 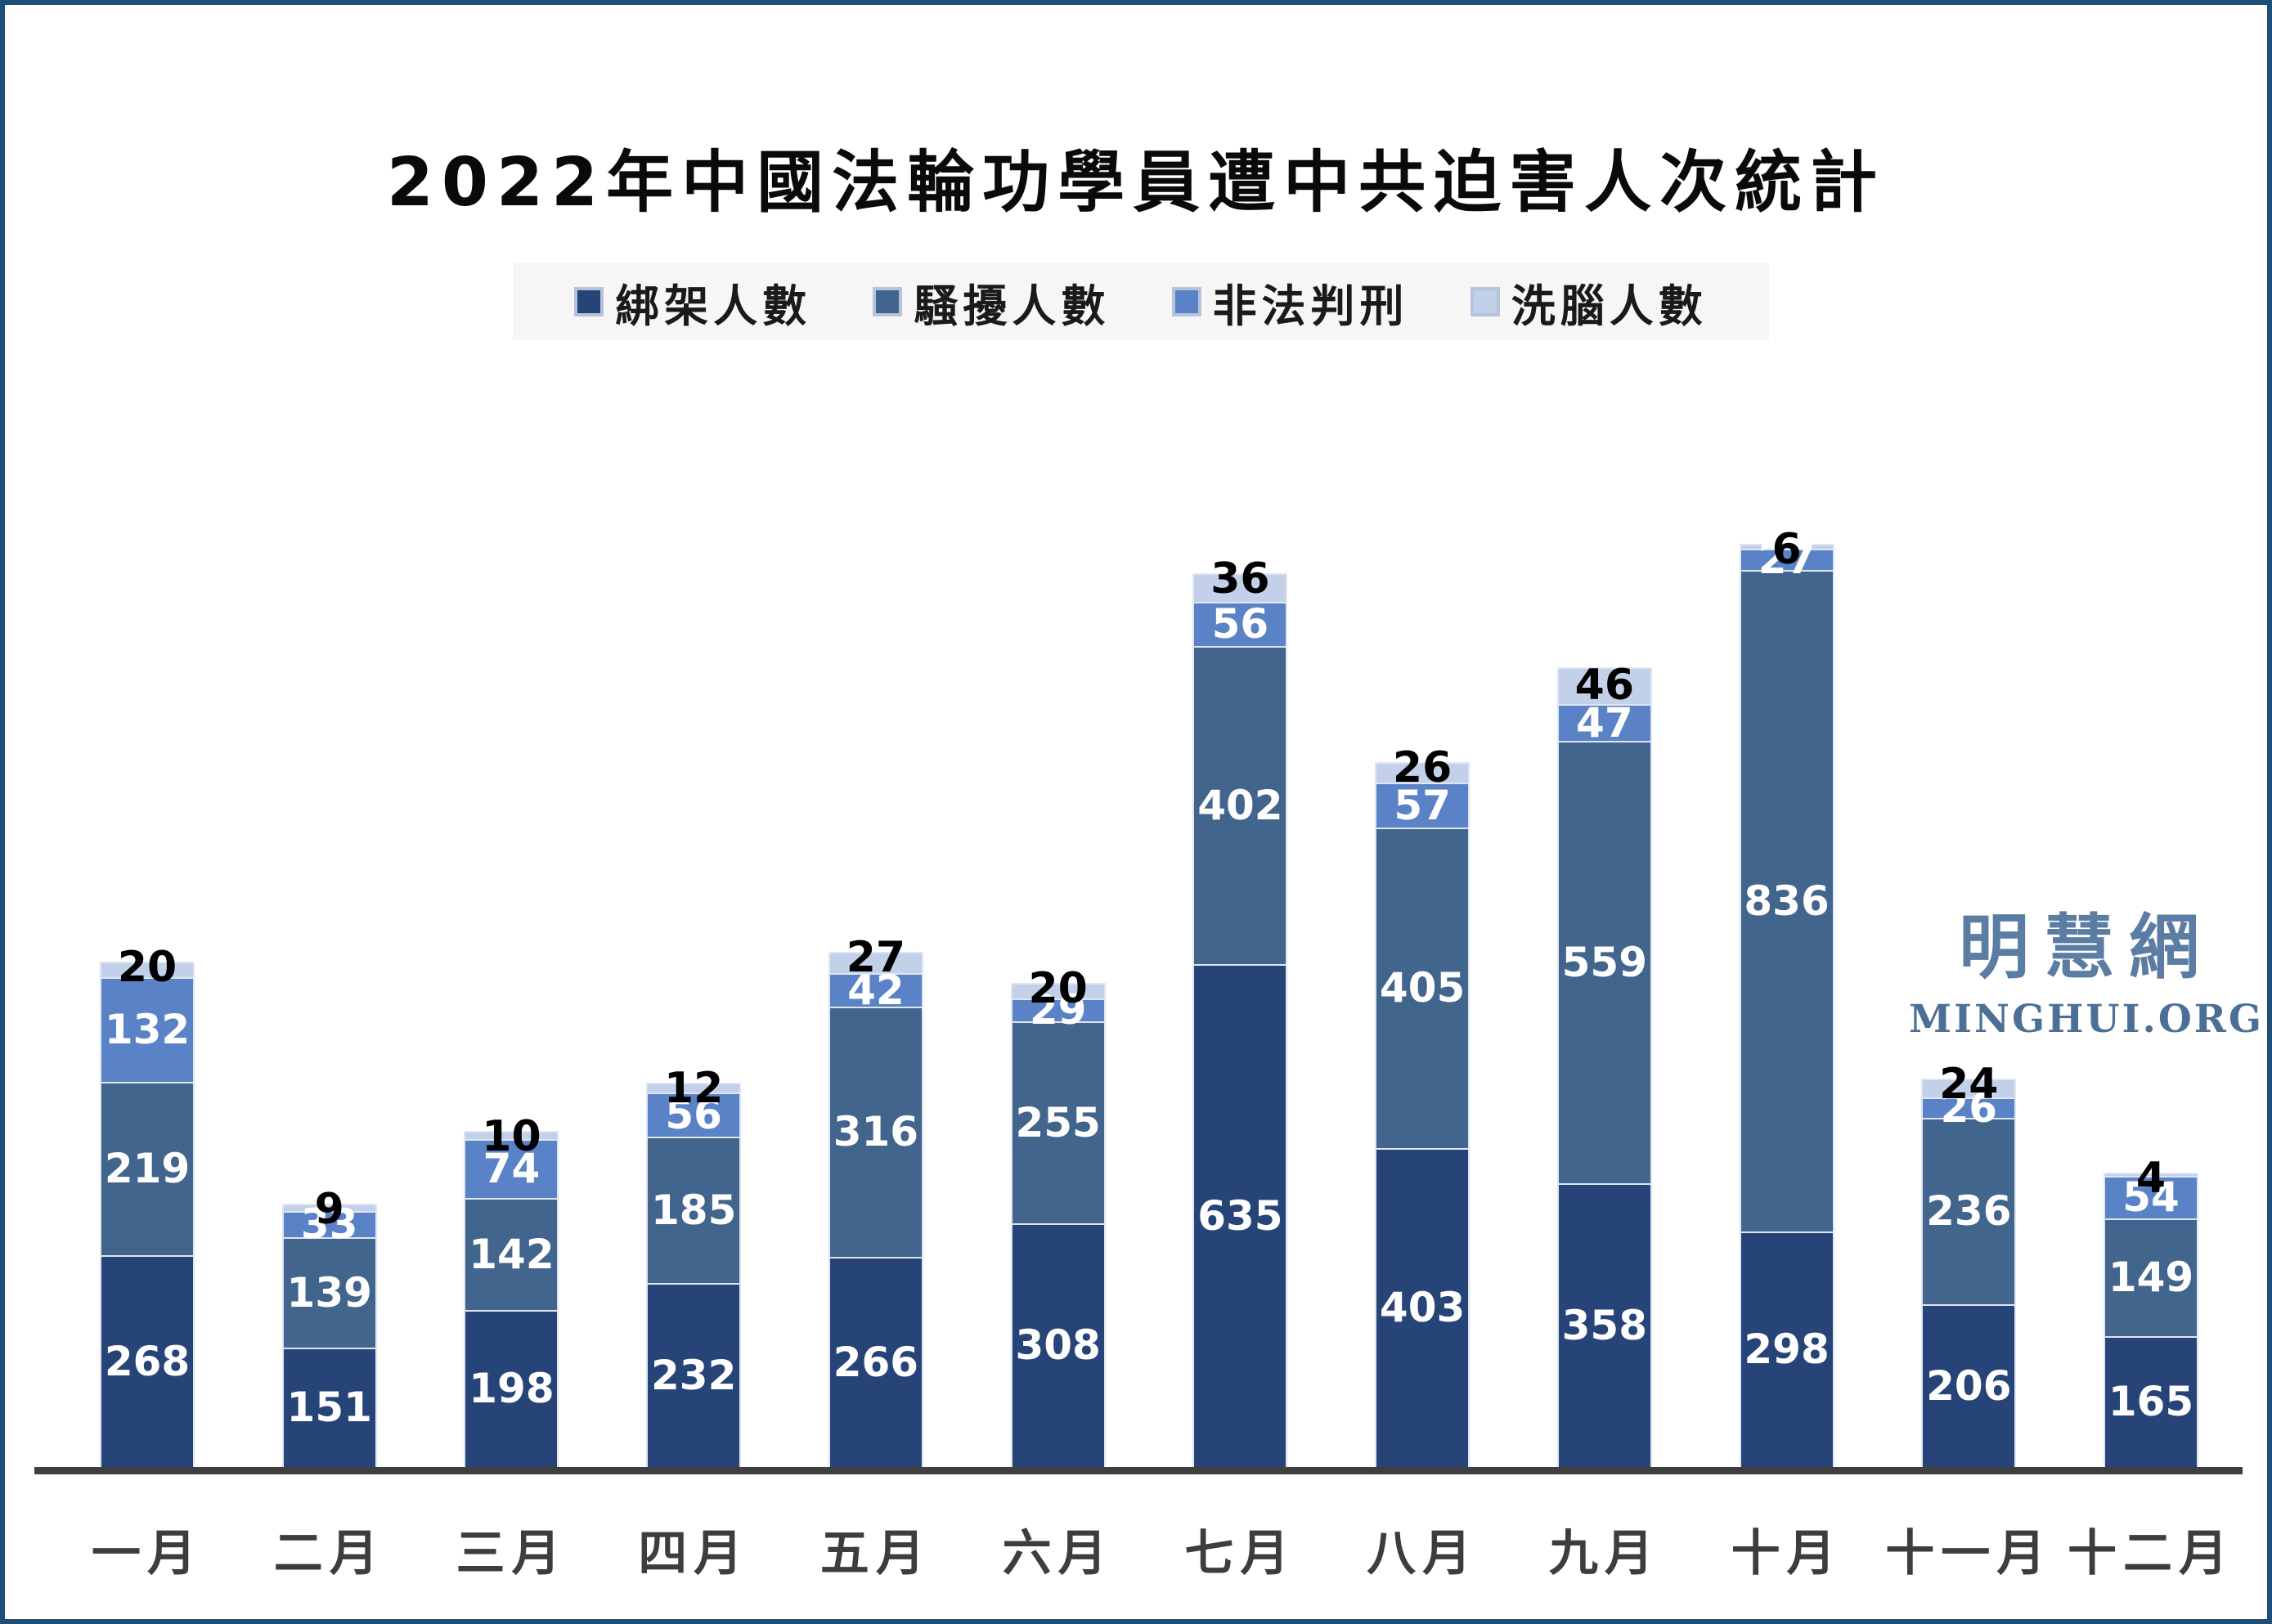 I want to click on x-axis-label-7: 七月, so click(x=1240, y=1554).